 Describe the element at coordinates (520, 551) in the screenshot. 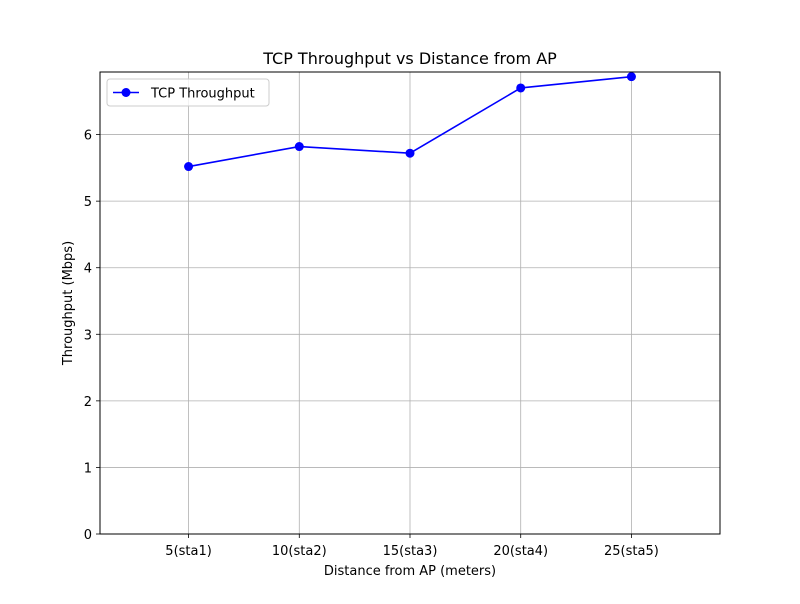

I see `x-tick-label: 20(sta4)` at that location.